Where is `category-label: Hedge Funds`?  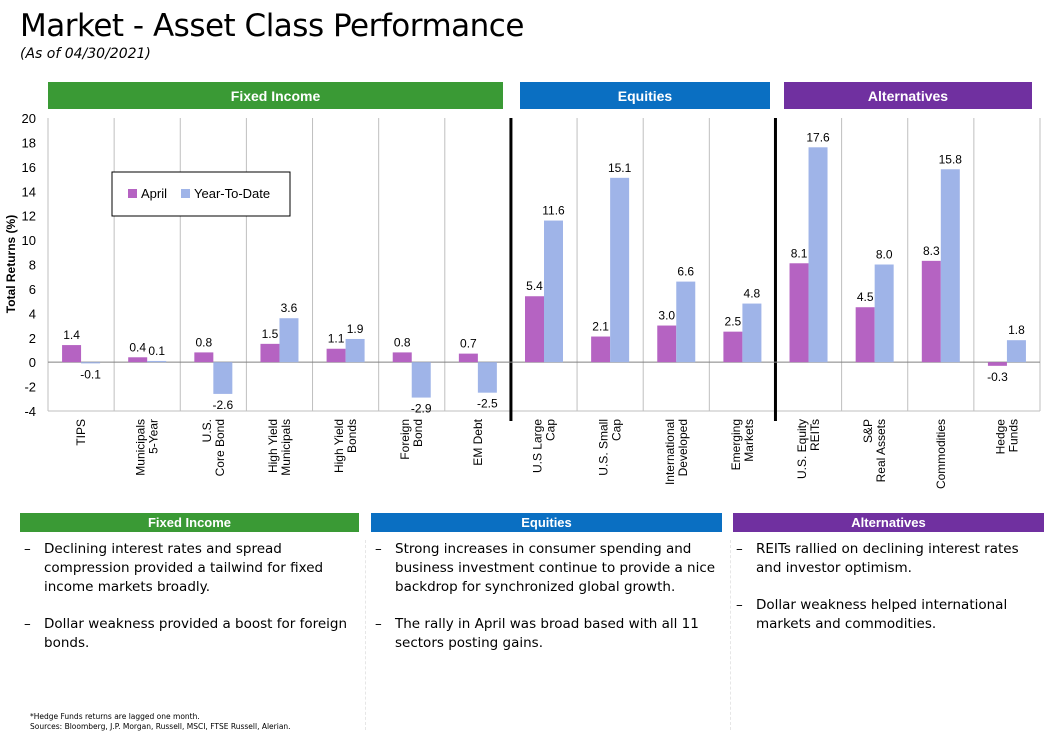
category-label: Hedge Funds is located at coordinates (1006, 437).